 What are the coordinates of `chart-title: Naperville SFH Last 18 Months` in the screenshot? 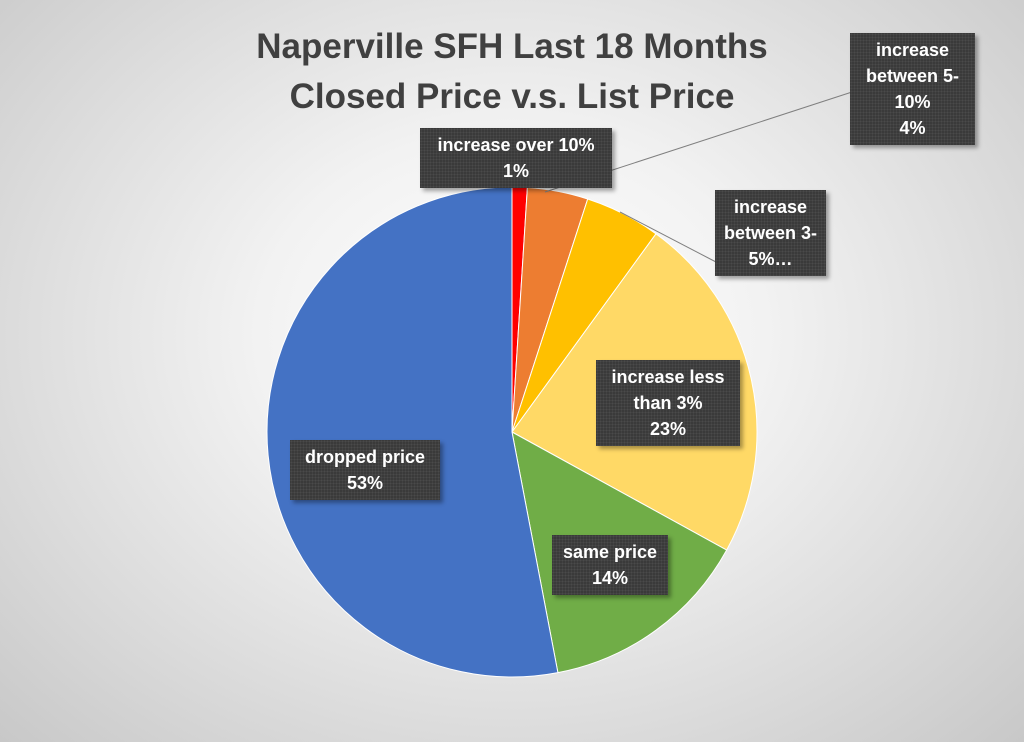 It's located at (512, 46).